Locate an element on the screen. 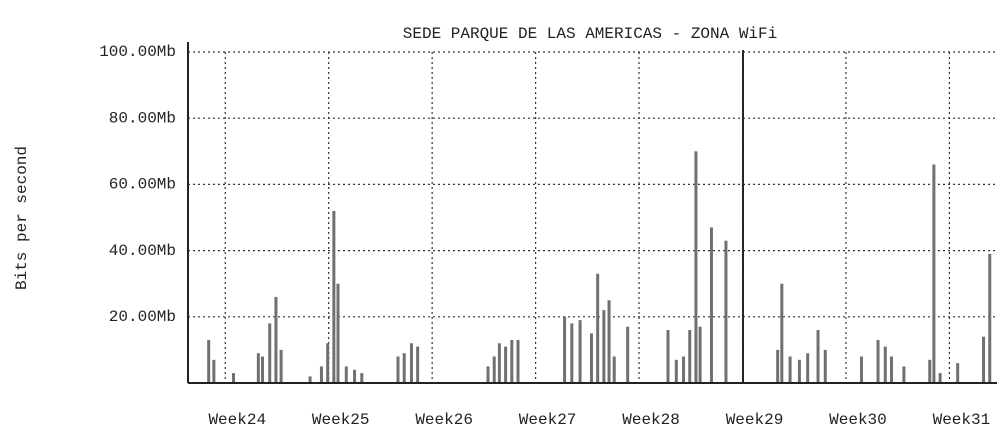 Image resolution: width=1004 pixels, height=428 pixels. x-tick-label: Week25 is located at coordinates (341, 419).